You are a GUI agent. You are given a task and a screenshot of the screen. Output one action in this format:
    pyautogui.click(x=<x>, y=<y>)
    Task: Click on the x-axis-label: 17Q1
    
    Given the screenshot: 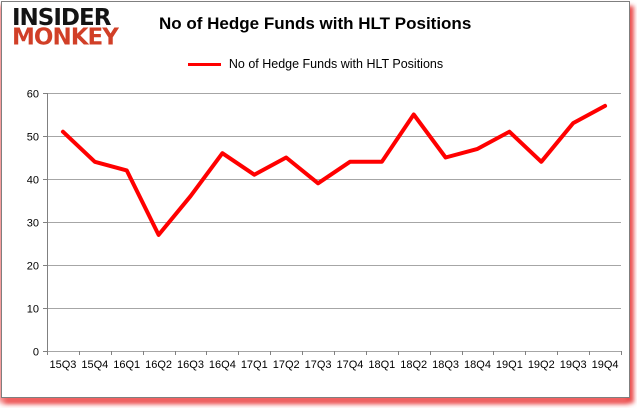 What is the action you would take?
    pyautogui.click(x=254, y=365)
    